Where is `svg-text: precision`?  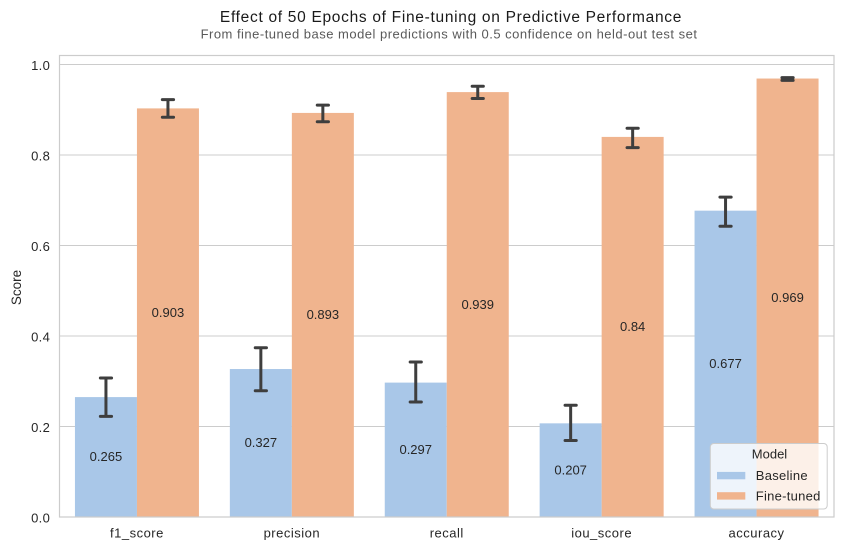 svg-text: precision is located at coordinates (292, 533).